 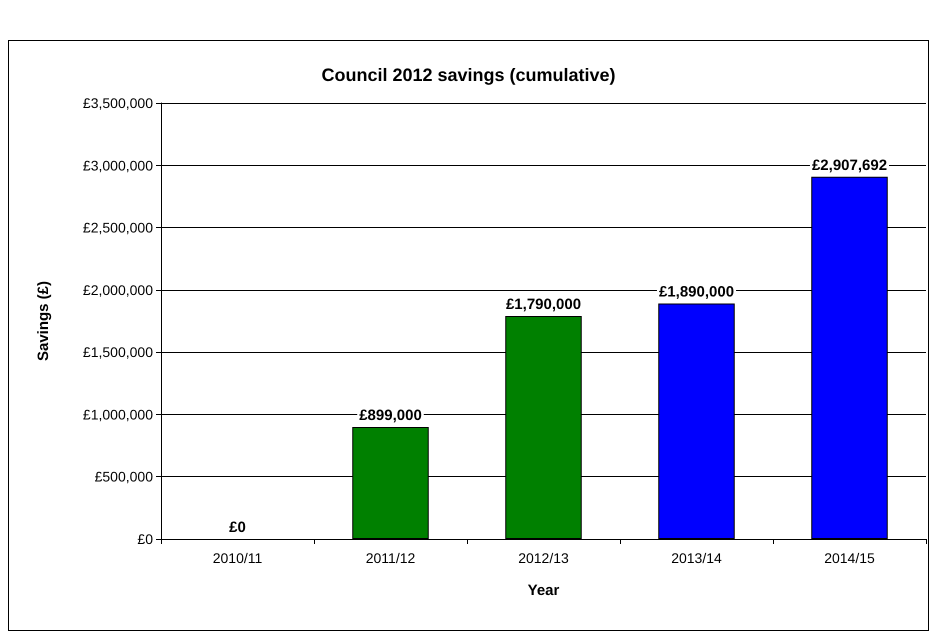 I want to click on y-axis-title: Savings (£), so click(x=43, y=321).